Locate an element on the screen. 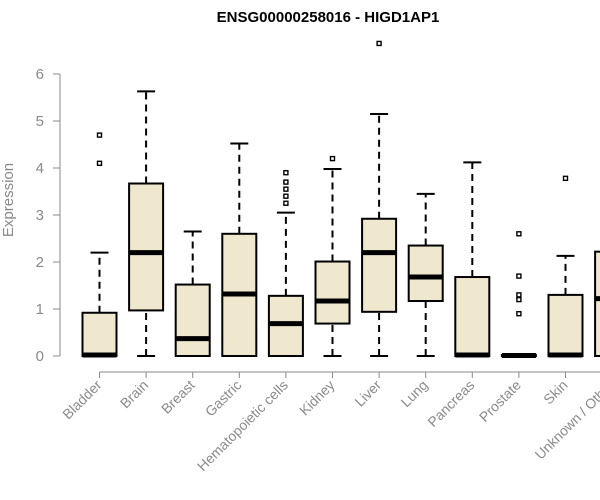 The image size is (600, 500). box-pancreas is located at coordinates (472, 259).